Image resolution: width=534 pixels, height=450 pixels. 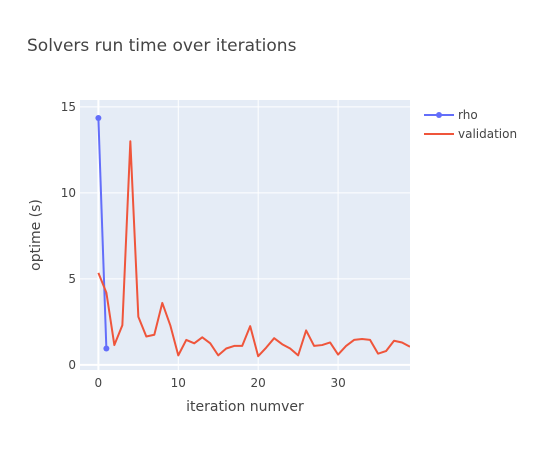 I want to click on chart-title: Solvers run time over iterations, so click(x=162, y=46).